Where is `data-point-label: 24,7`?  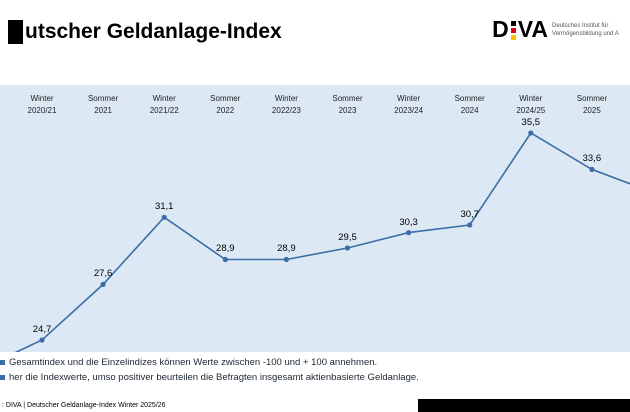 data-point-label: 24,7 is located at coordinates (42, 329).